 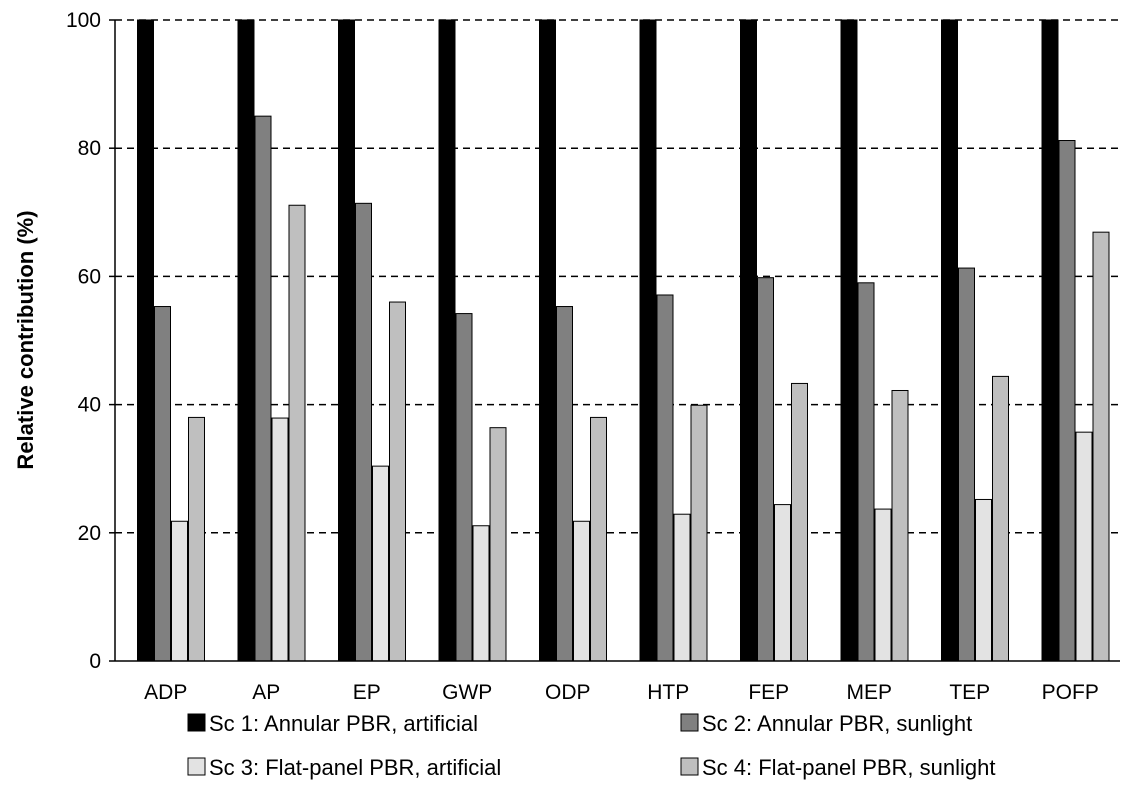 I want to click on y-tick-label: 0, so click(x=95, y=661).